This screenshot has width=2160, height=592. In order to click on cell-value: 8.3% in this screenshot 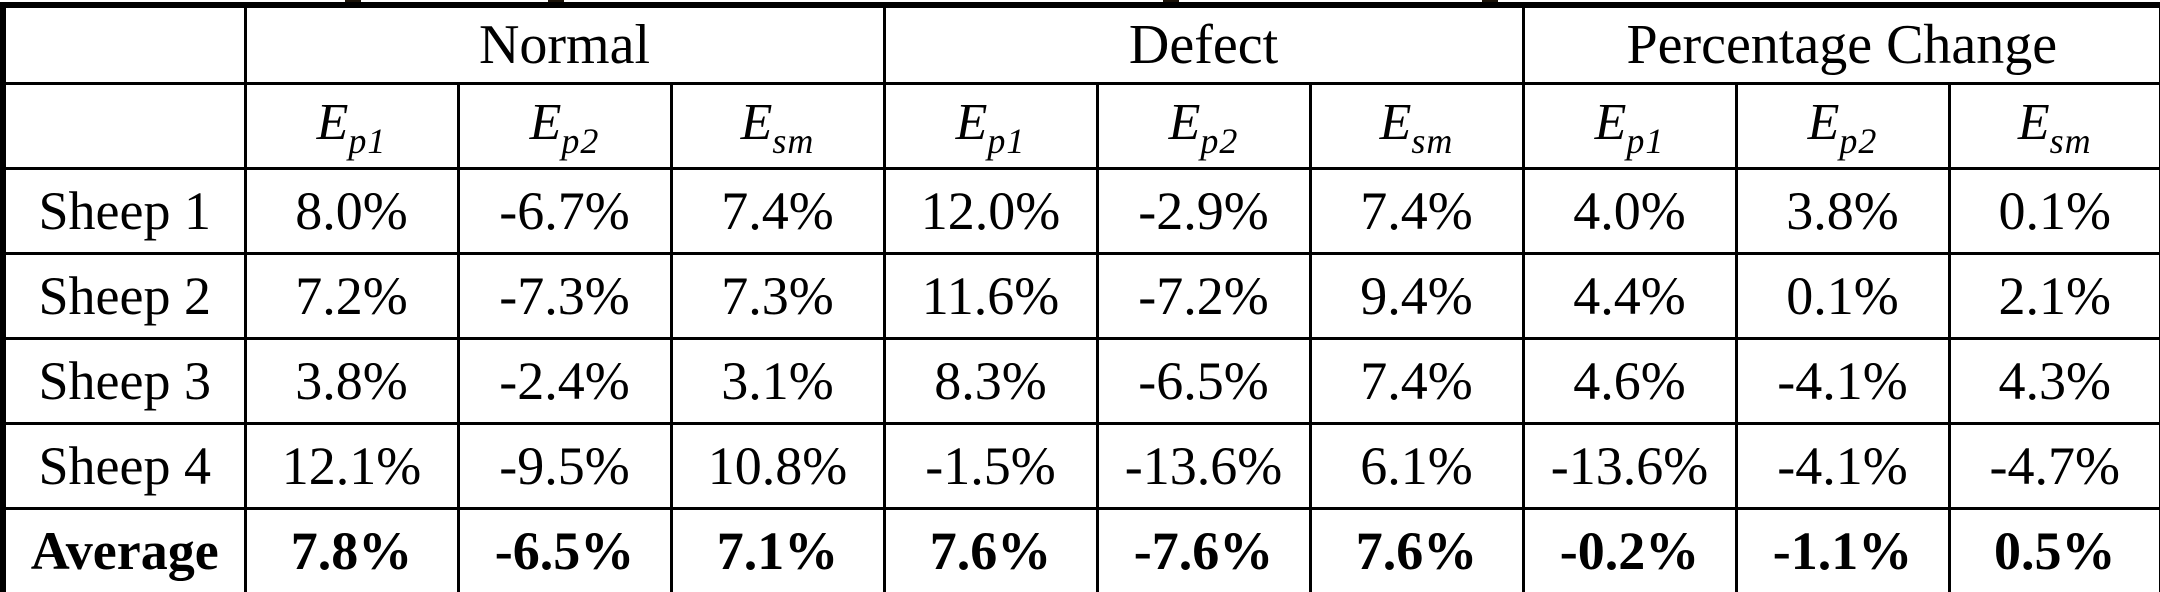, I will do `click(990, 381)`.